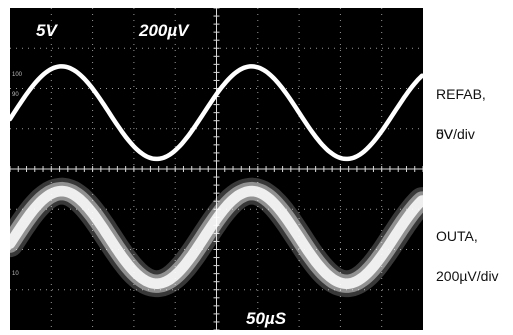 The image size is (513, 335). What do you see at coordinates (266, 318) in the screenshot?
I see `timebase-label: 50µS` at bounding box center [266, 318].